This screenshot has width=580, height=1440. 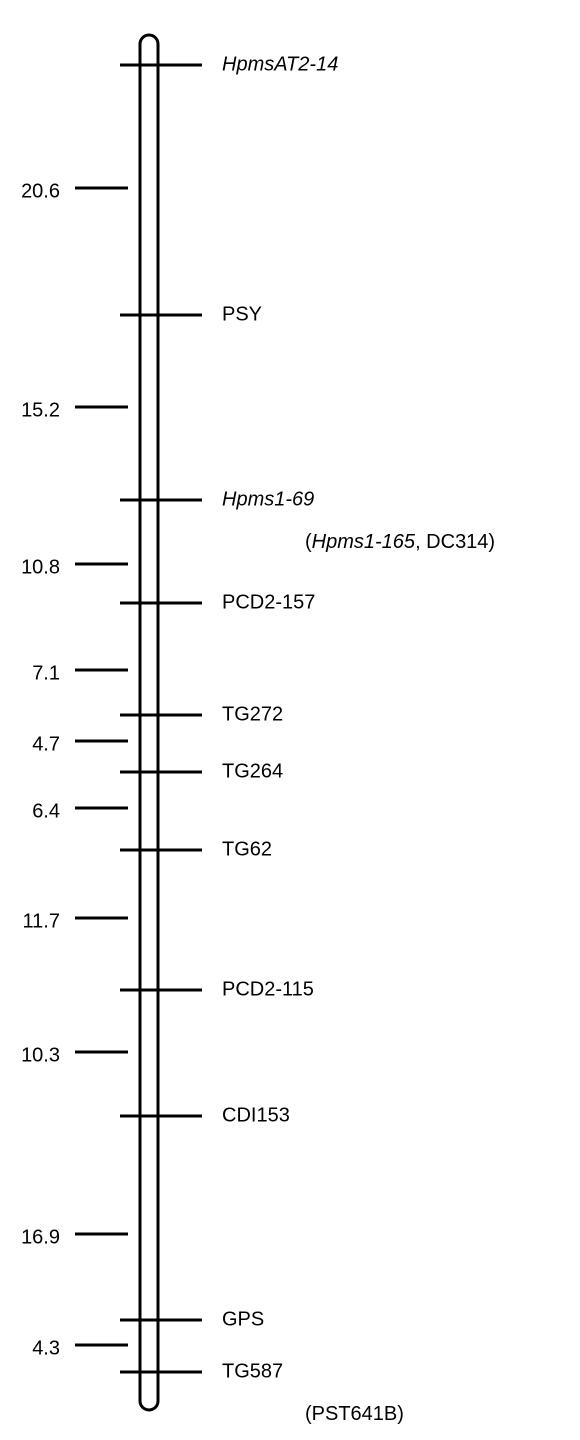 I want to click on marker-note: (Hpms1-165, DC314), so click(x=400, y=542).